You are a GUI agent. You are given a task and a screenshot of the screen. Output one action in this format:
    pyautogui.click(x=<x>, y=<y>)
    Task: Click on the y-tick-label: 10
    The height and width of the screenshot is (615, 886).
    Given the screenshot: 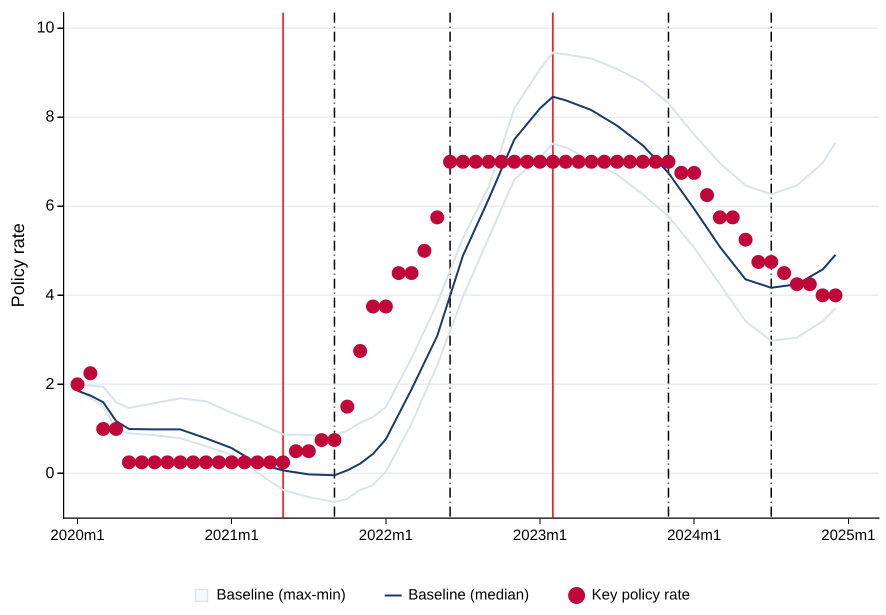 What is the action you would take?
    pyautogui.click(x=45, y=28)
    